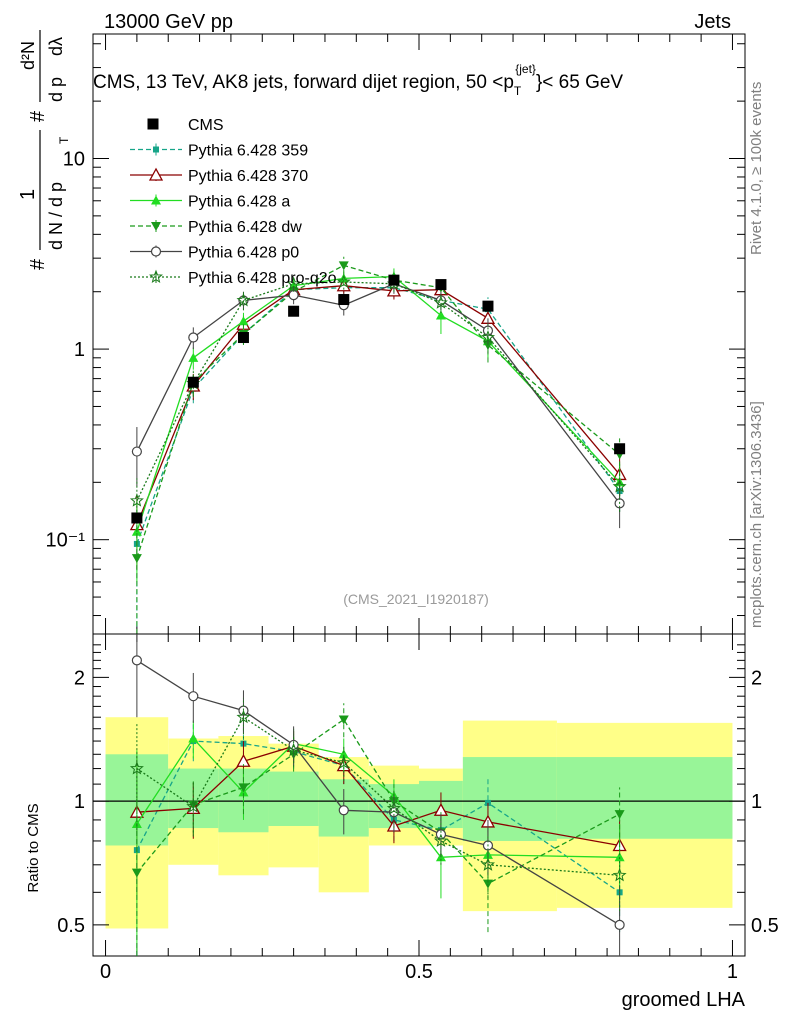  I want to click on legend-item: Pythia 6.428 pro-q2o, so click(233, 278).